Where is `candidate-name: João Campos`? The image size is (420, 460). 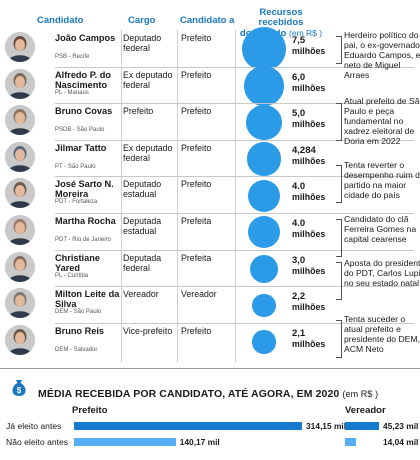
candidate-name: João Campos is located at coordinates (85, 38).